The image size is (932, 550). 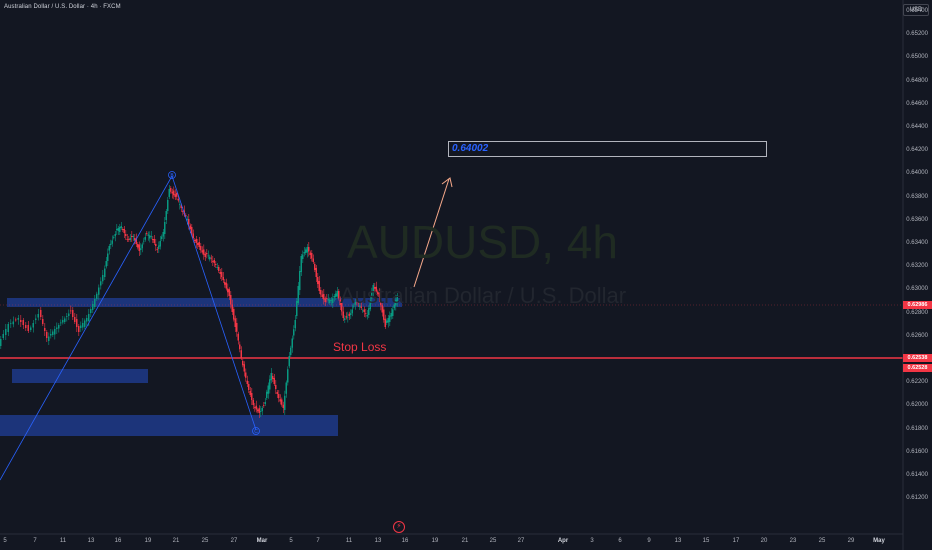 I want to click on point-b-marker, so click(x=172, y=175).